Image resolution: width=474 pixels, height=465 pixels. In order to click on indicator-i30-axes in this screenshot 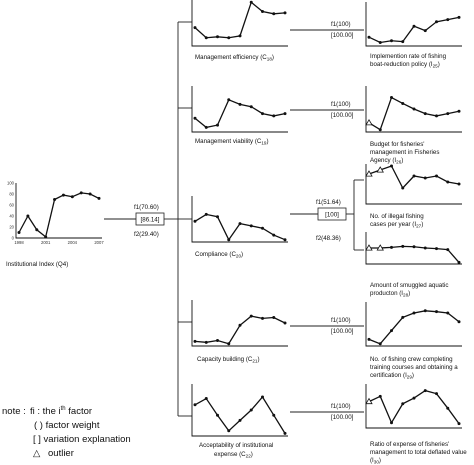, I will do `click(413, 406)`.